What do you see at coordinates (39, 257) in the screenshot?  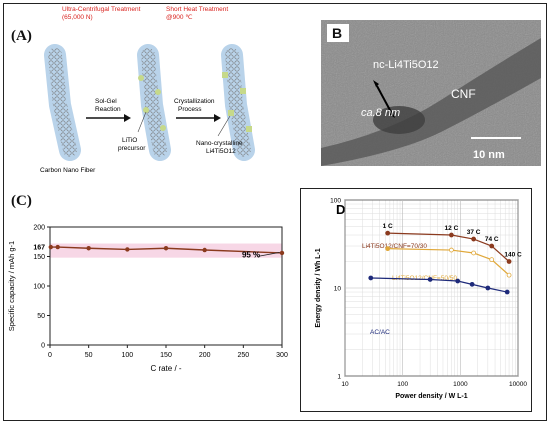 I see `y-tick-label-c: 150` at bounding box center [39, 257].